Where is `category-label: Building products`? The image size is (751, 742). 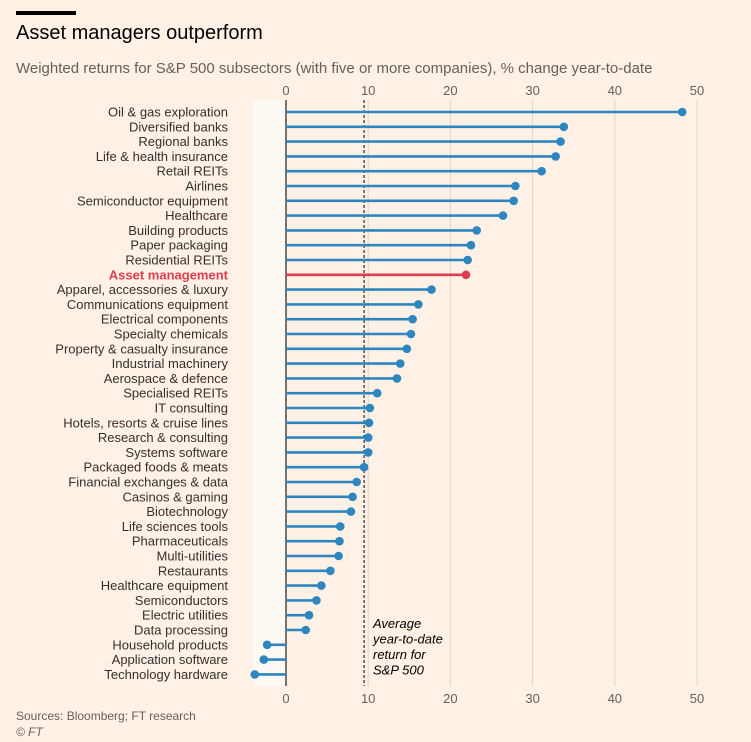
category-label: Building products is located at coordinates (178, 230).